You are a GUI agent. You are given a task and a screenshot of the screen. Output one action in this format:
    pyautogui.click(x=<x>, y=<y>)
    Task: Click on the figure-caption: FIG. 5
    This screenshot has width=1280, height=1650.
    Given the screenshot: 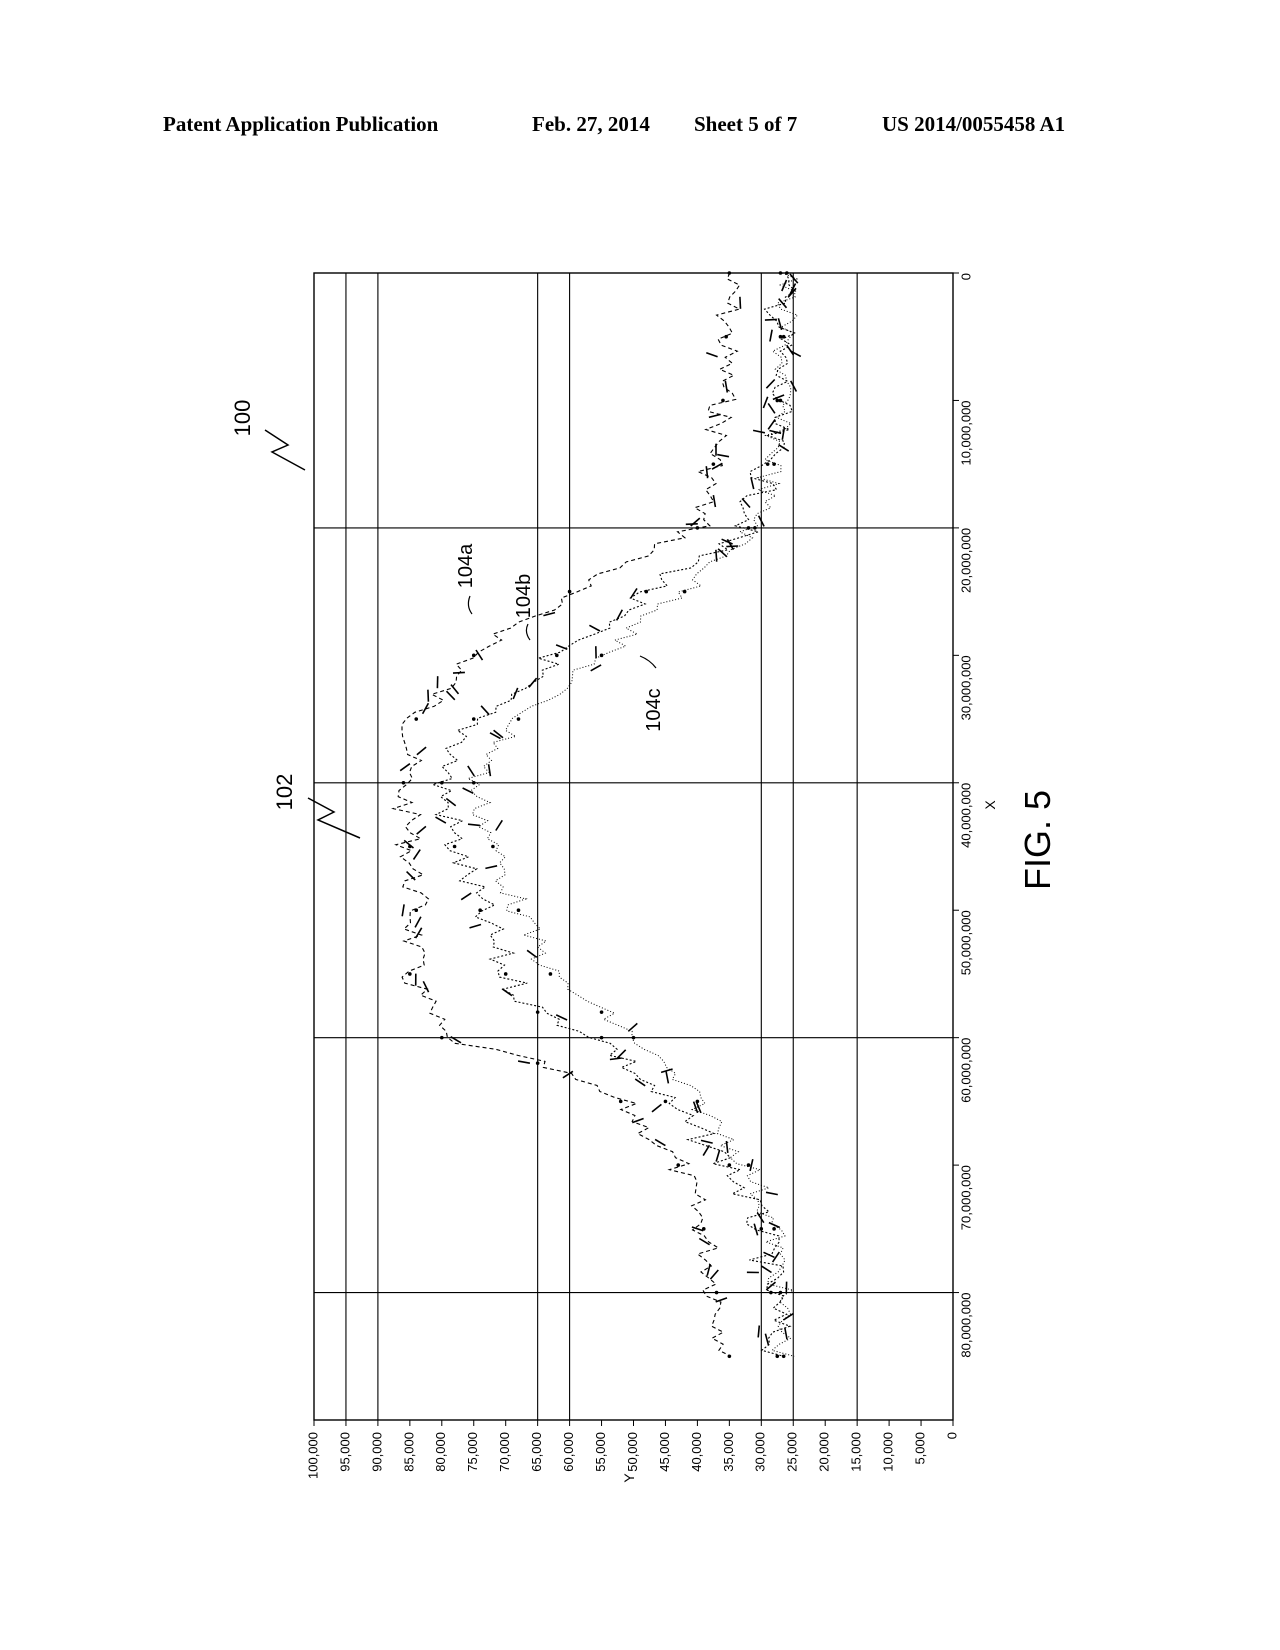 What is the action you would take?
    pyautogui.click(x=1037, y=840)
    